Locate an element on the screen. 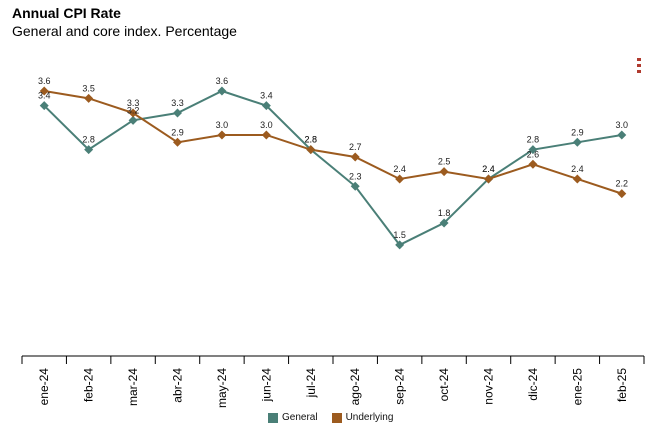  legend-swatch-general is located at coordinates (273, 417).